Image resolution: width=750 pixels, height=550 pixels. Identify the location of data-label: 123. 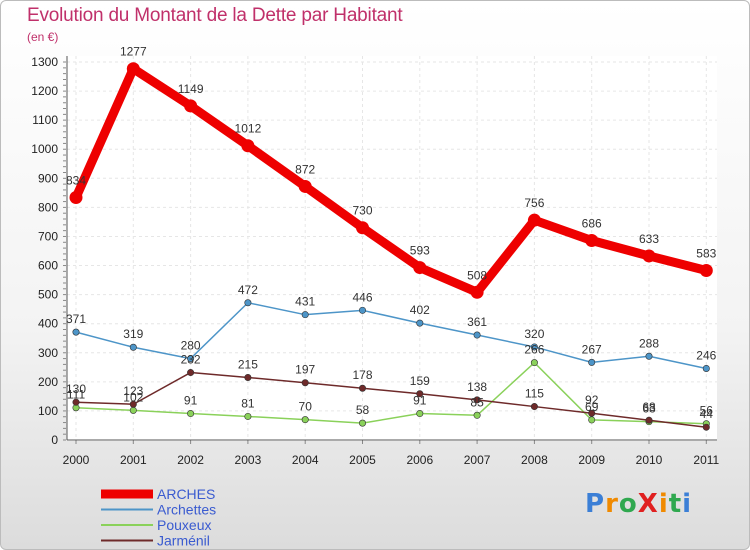
(133, 391).